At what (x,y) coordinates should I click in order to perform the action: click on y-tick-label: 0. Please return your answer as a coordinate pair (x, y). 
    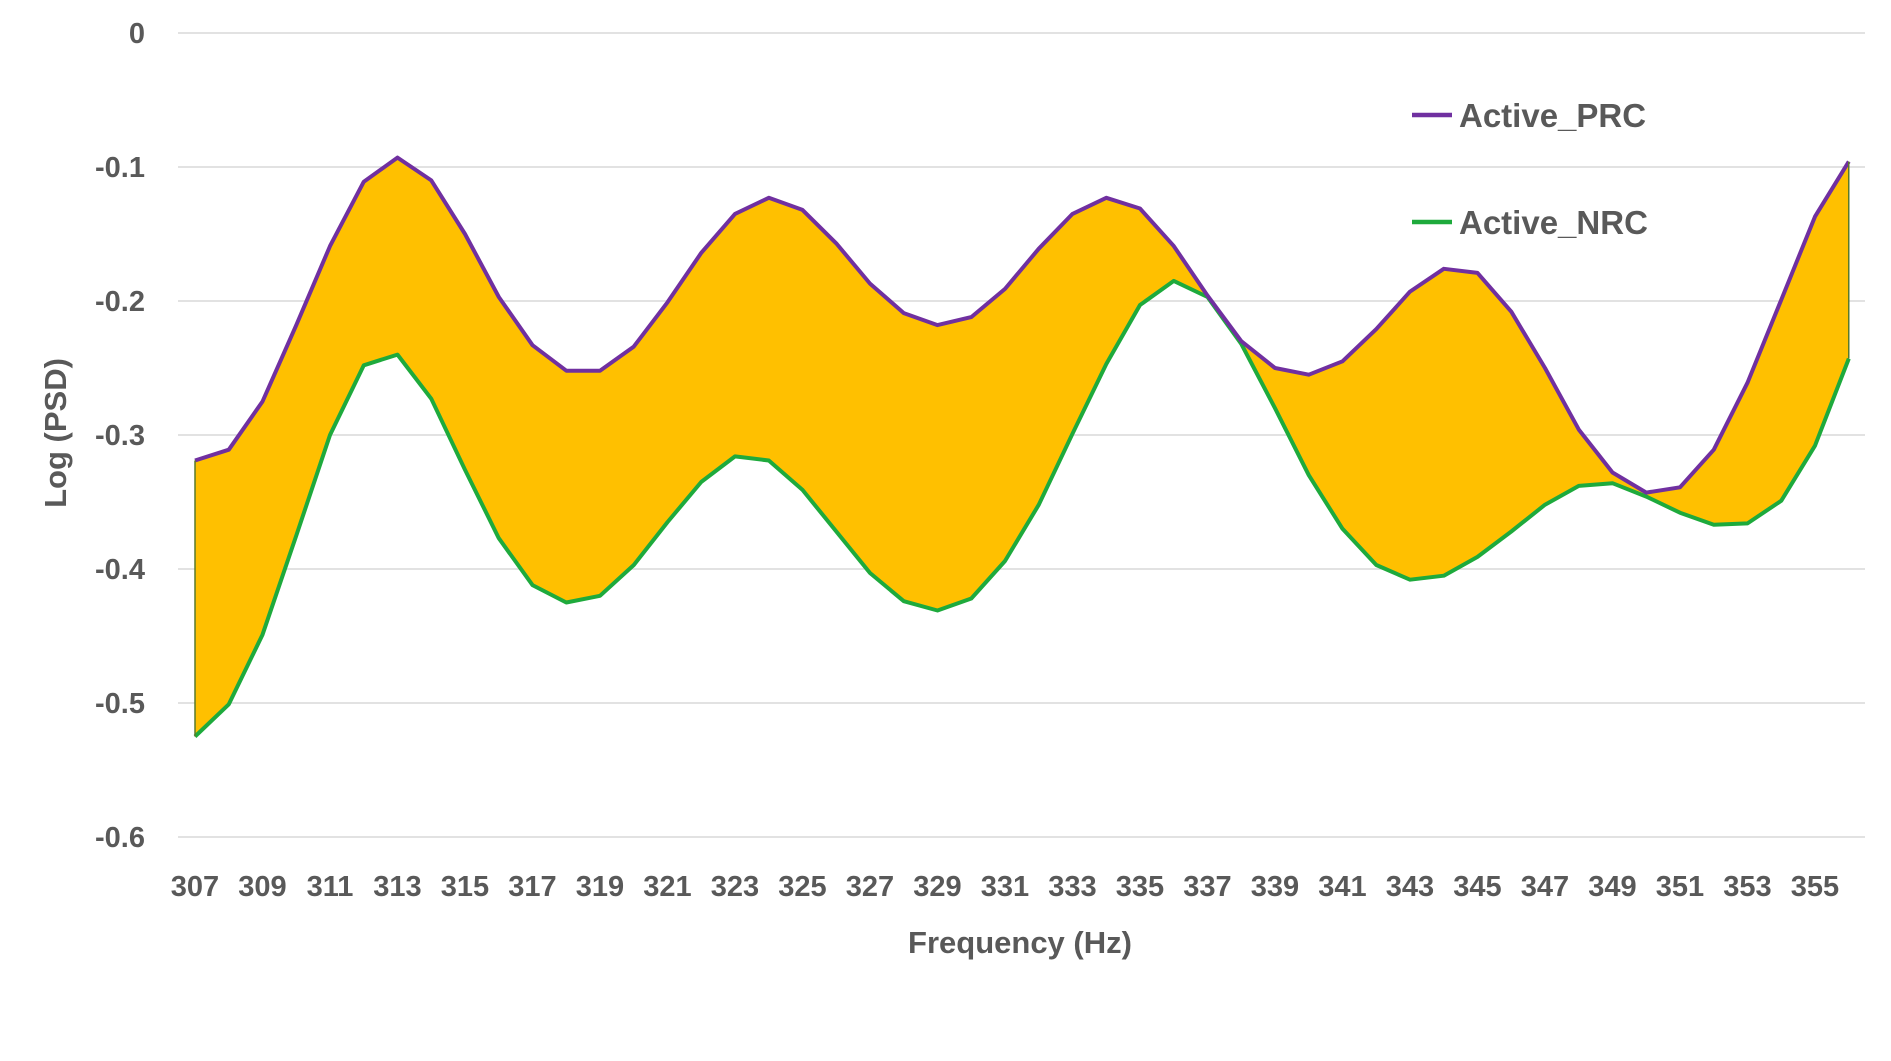
    Looking at the image, I should click on (137, 34).